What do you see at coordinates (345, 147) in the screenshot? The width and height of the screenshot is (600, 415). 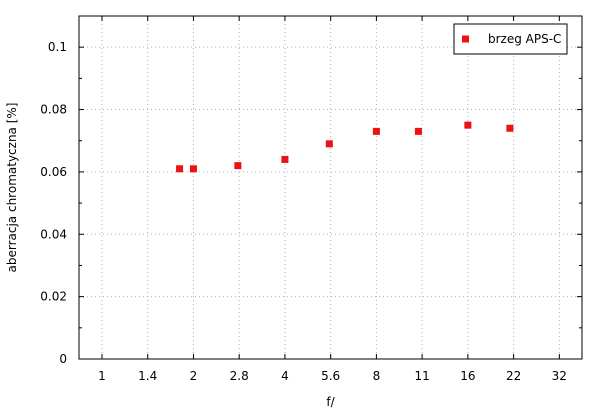 I see `data-points` at bounding box center [345, 147].